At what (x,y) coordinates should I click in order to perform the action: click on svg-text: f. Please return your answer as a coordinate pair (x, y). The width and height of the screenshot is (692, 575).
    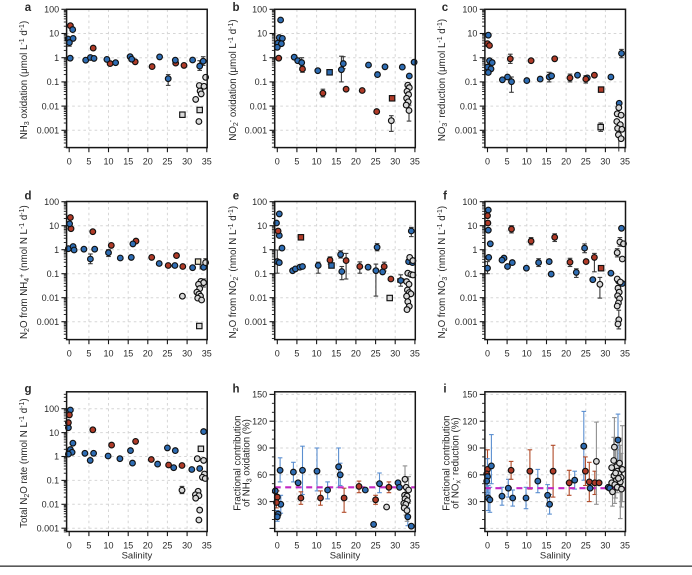
    Looking at the image, I should click on (445, 197).